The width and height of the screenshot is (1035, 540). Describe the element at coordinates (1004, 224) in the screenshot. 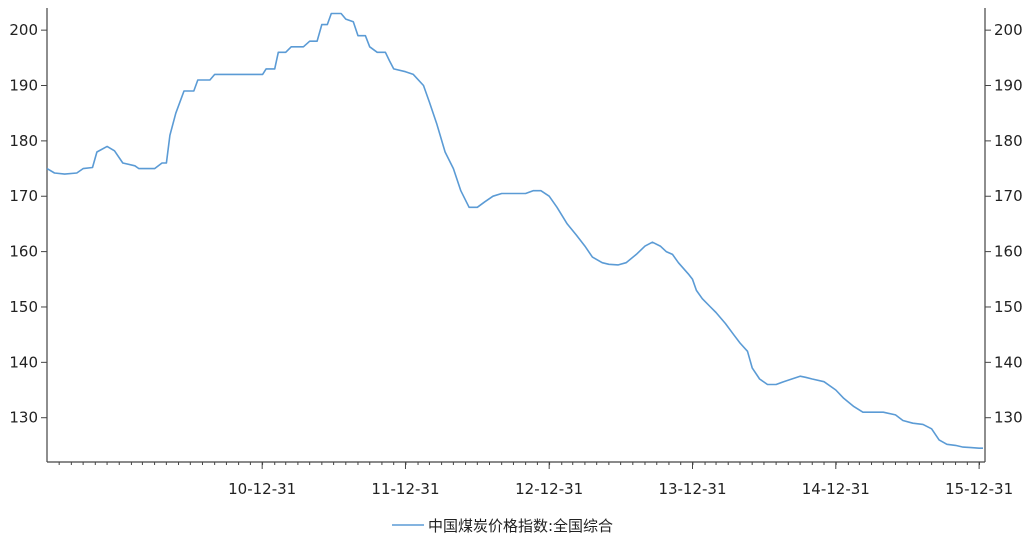

I see `y-ticks-right: 130 140 150 160 170 180 190 200` at that location.